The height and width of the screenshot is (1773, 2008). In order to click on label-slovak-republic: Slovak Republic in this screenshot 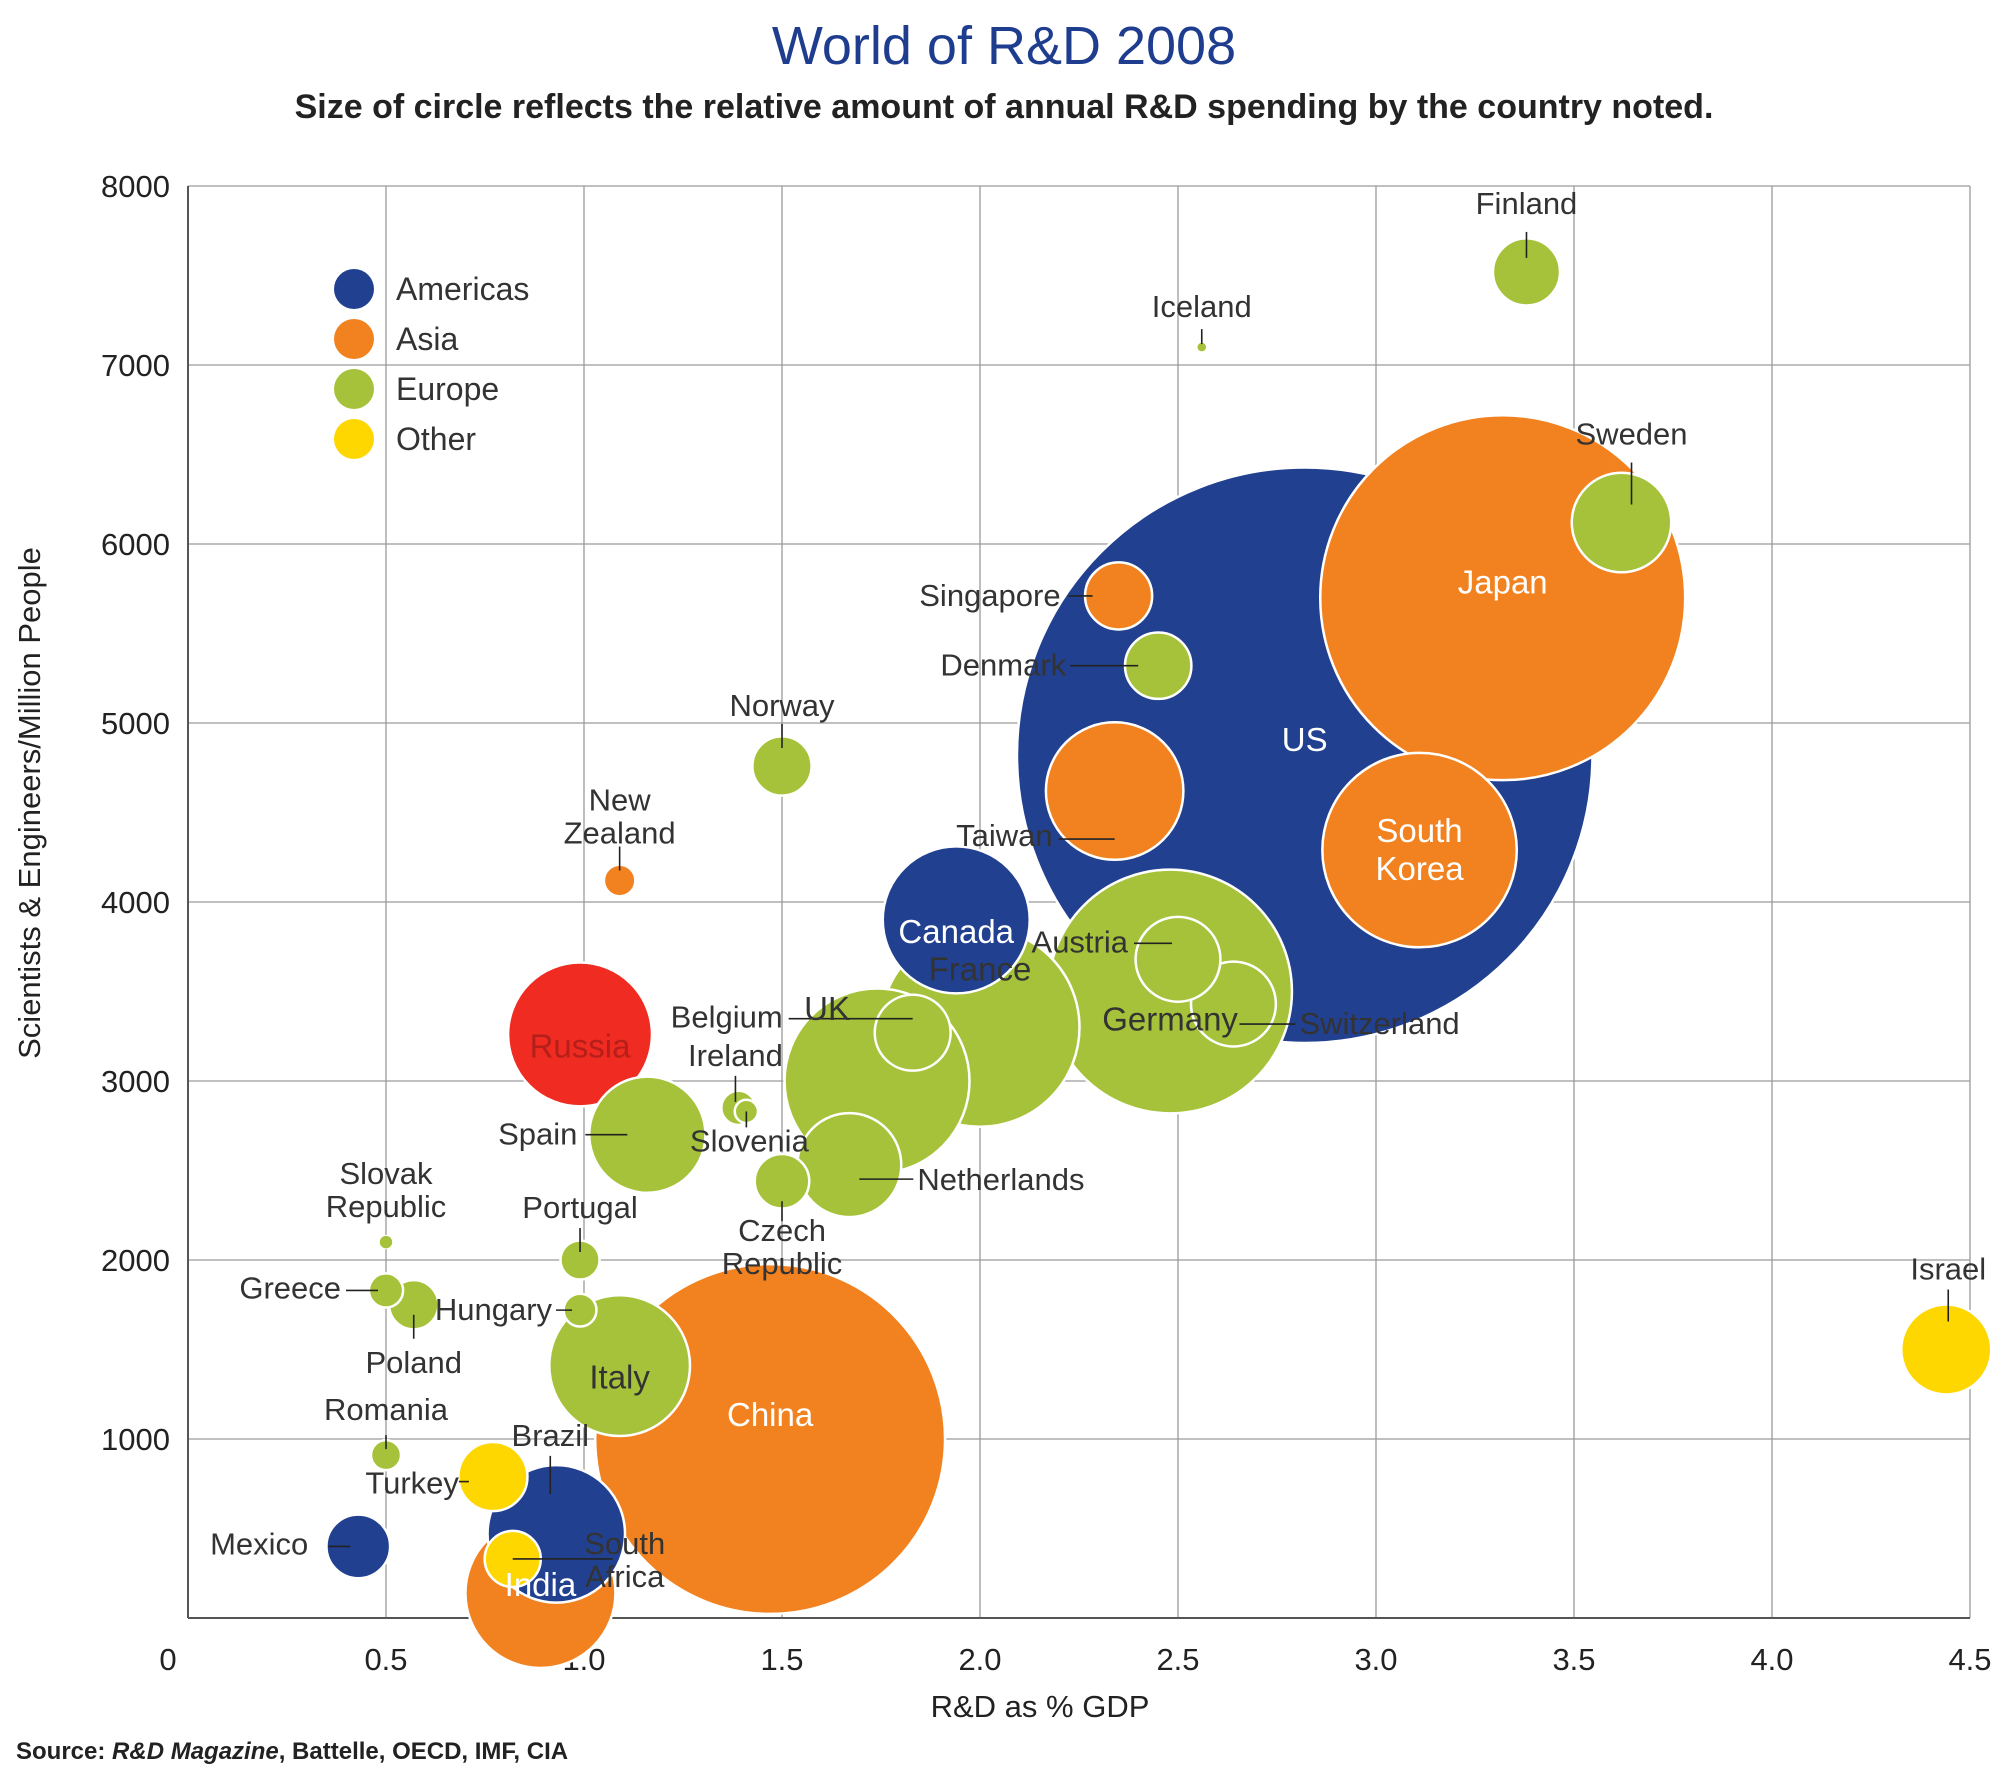, I will do `click(386, 1190)`.